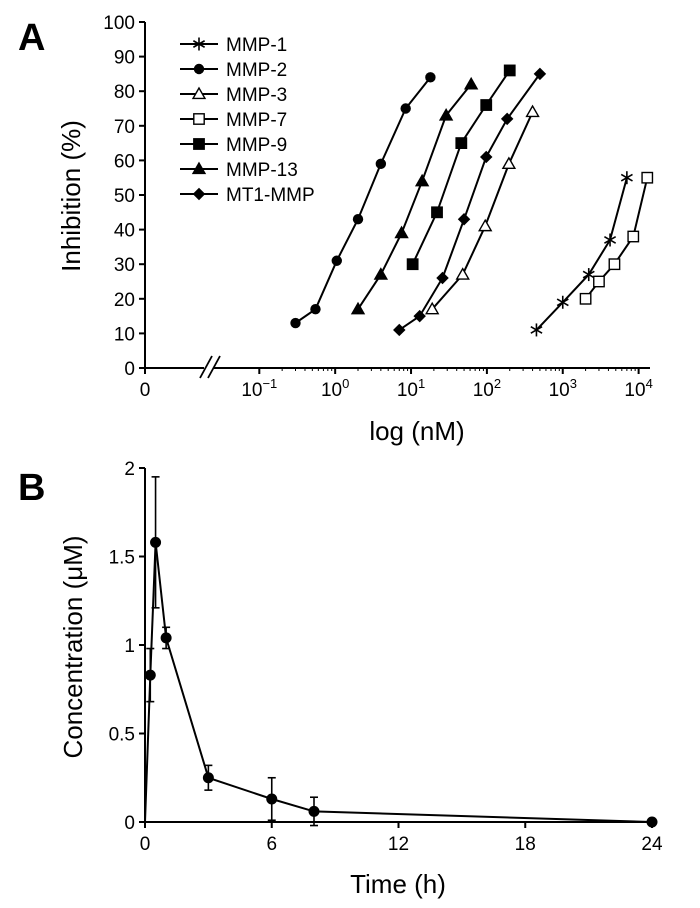 The height and width of the screenshot is (908, 700). I want to click on legend-label: MMP-3, so click(256, 95).